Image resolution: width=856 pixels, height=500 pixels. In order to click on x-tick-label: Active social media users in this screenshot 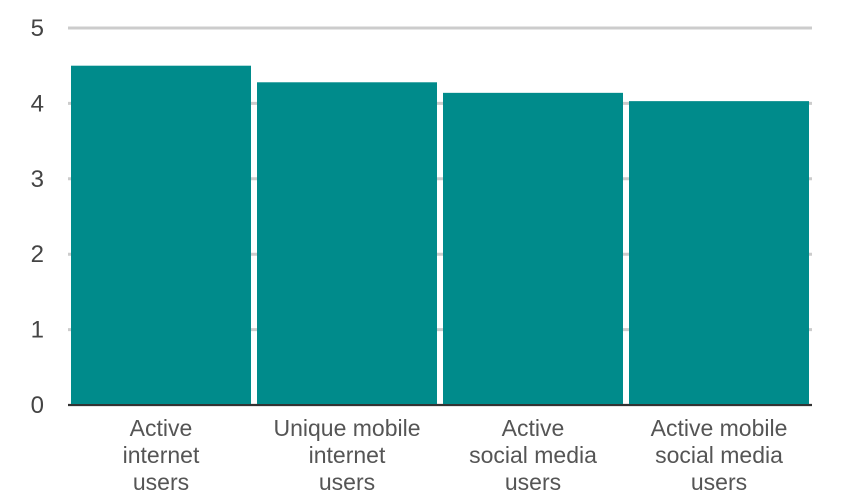, I will do `click(533, 455)`.